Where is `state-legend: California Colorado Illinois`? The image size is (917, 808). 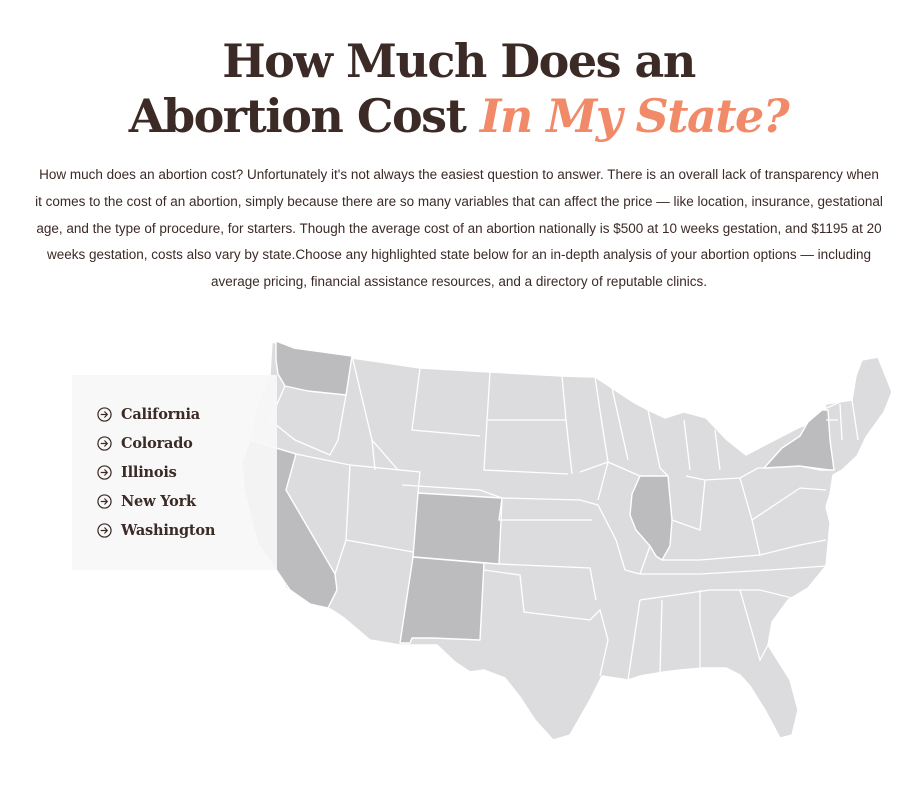 state-legend: California Colorado Illinois is located at coordinates (174, 472).